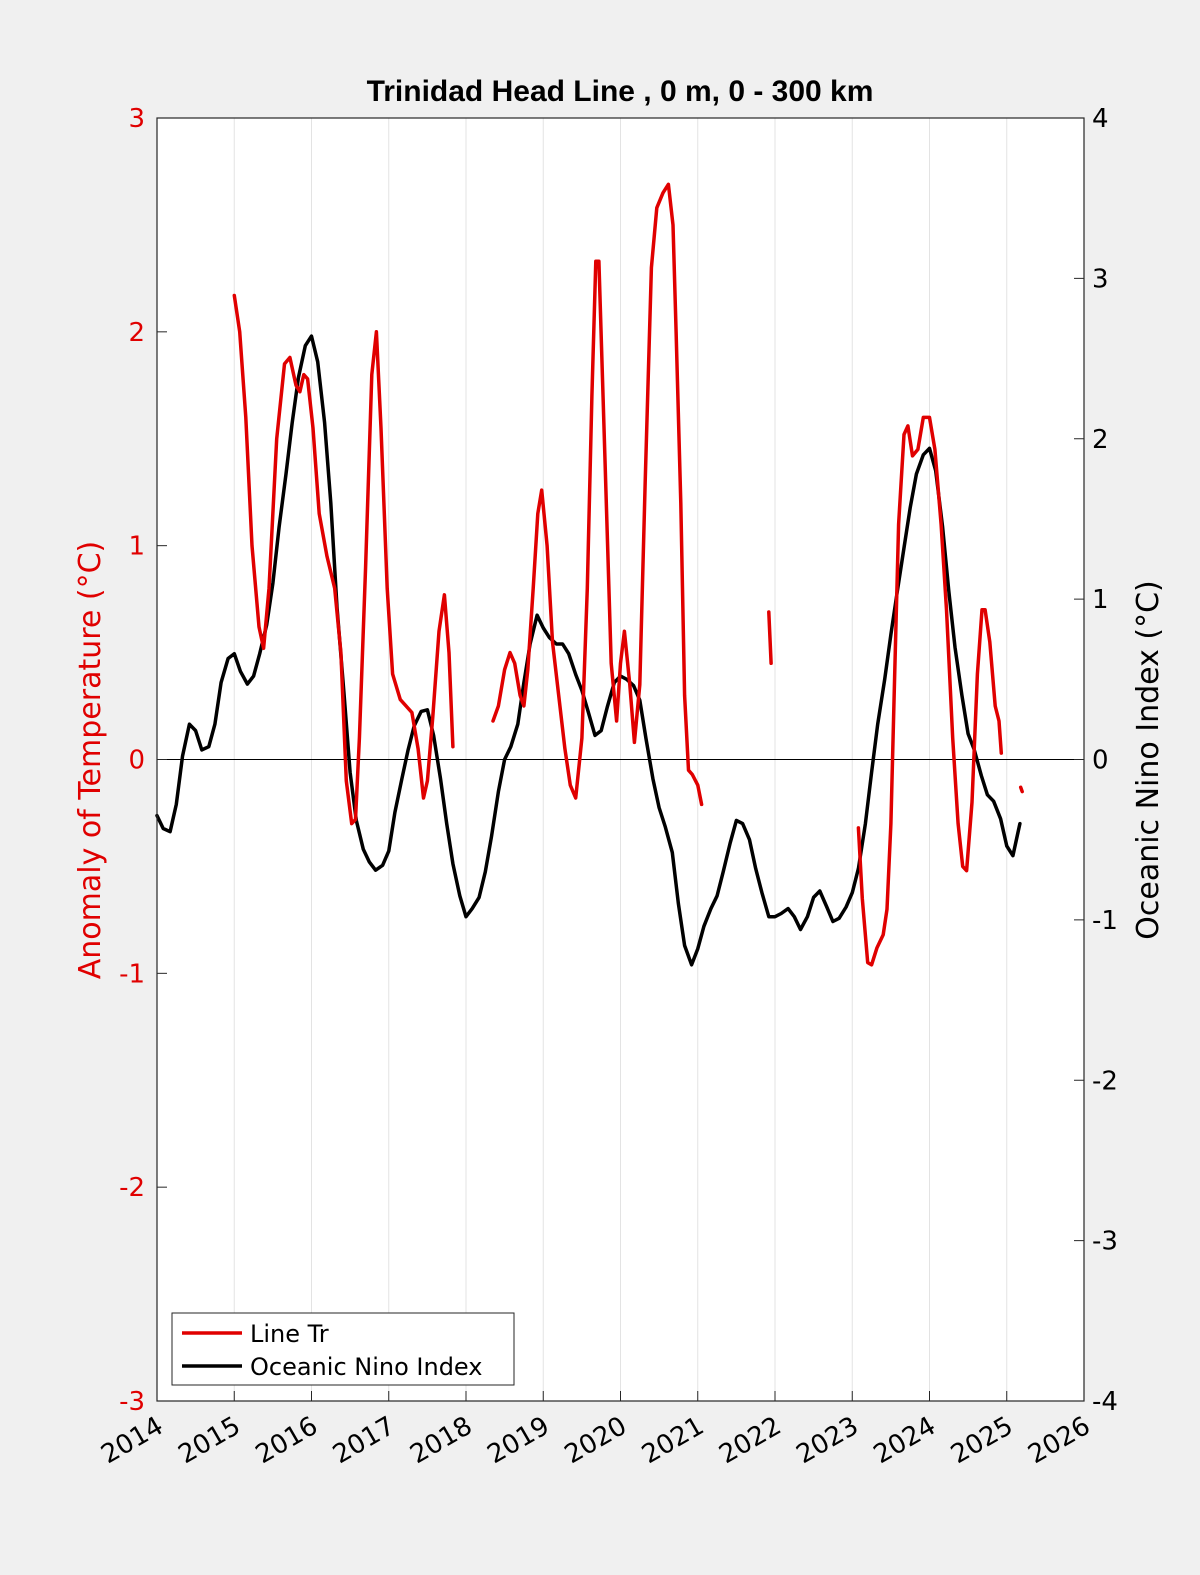  I want to click on left-tick-label--3: -3, so click(132, 1402).